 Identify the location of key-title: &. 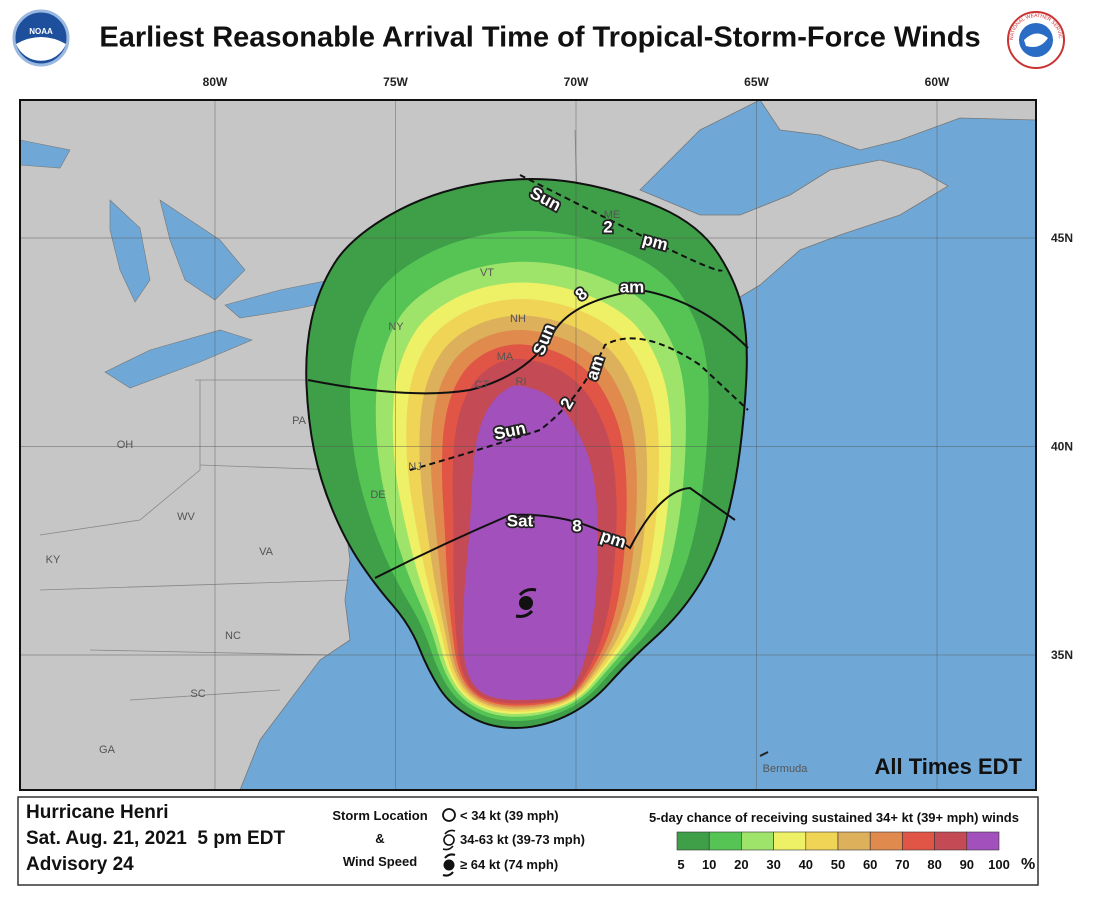
(379, 838).